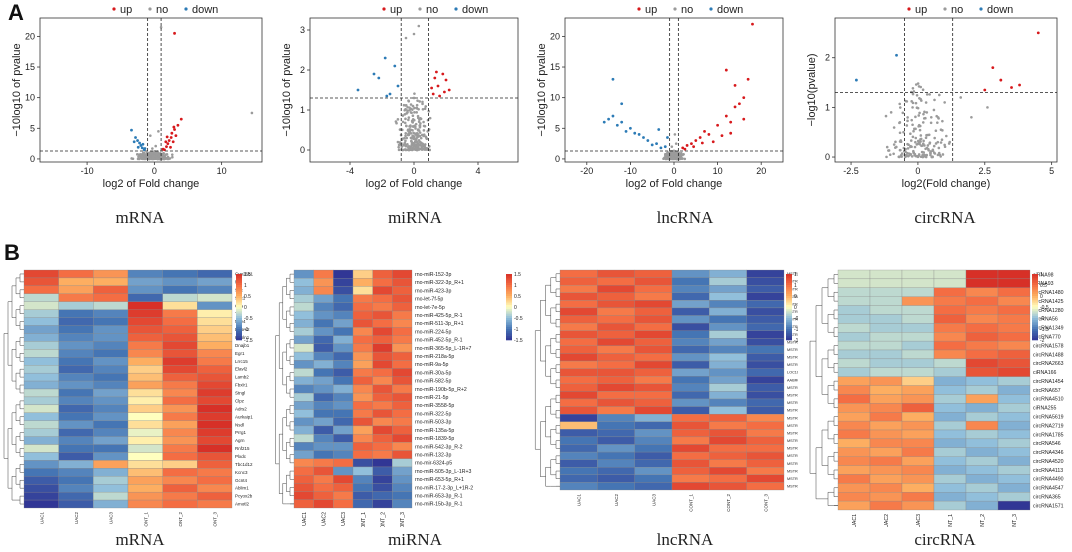 This screenshot has width=1072, height=552. What do you see at coordinates (1048, 417) in the screenshot?
I see `row-label: circRNA5619` at bounding box center [1048, 417].